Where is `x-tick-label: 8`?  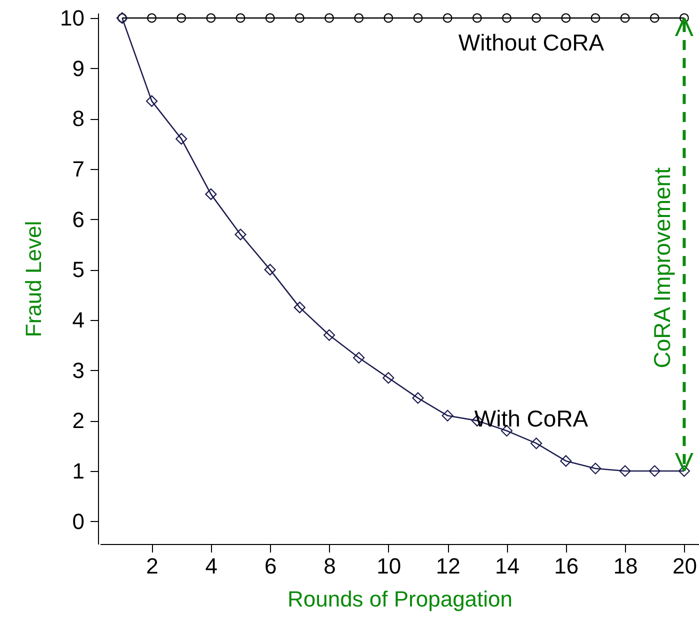
x-tick-label: 8 is located at coordinates (330, 566).